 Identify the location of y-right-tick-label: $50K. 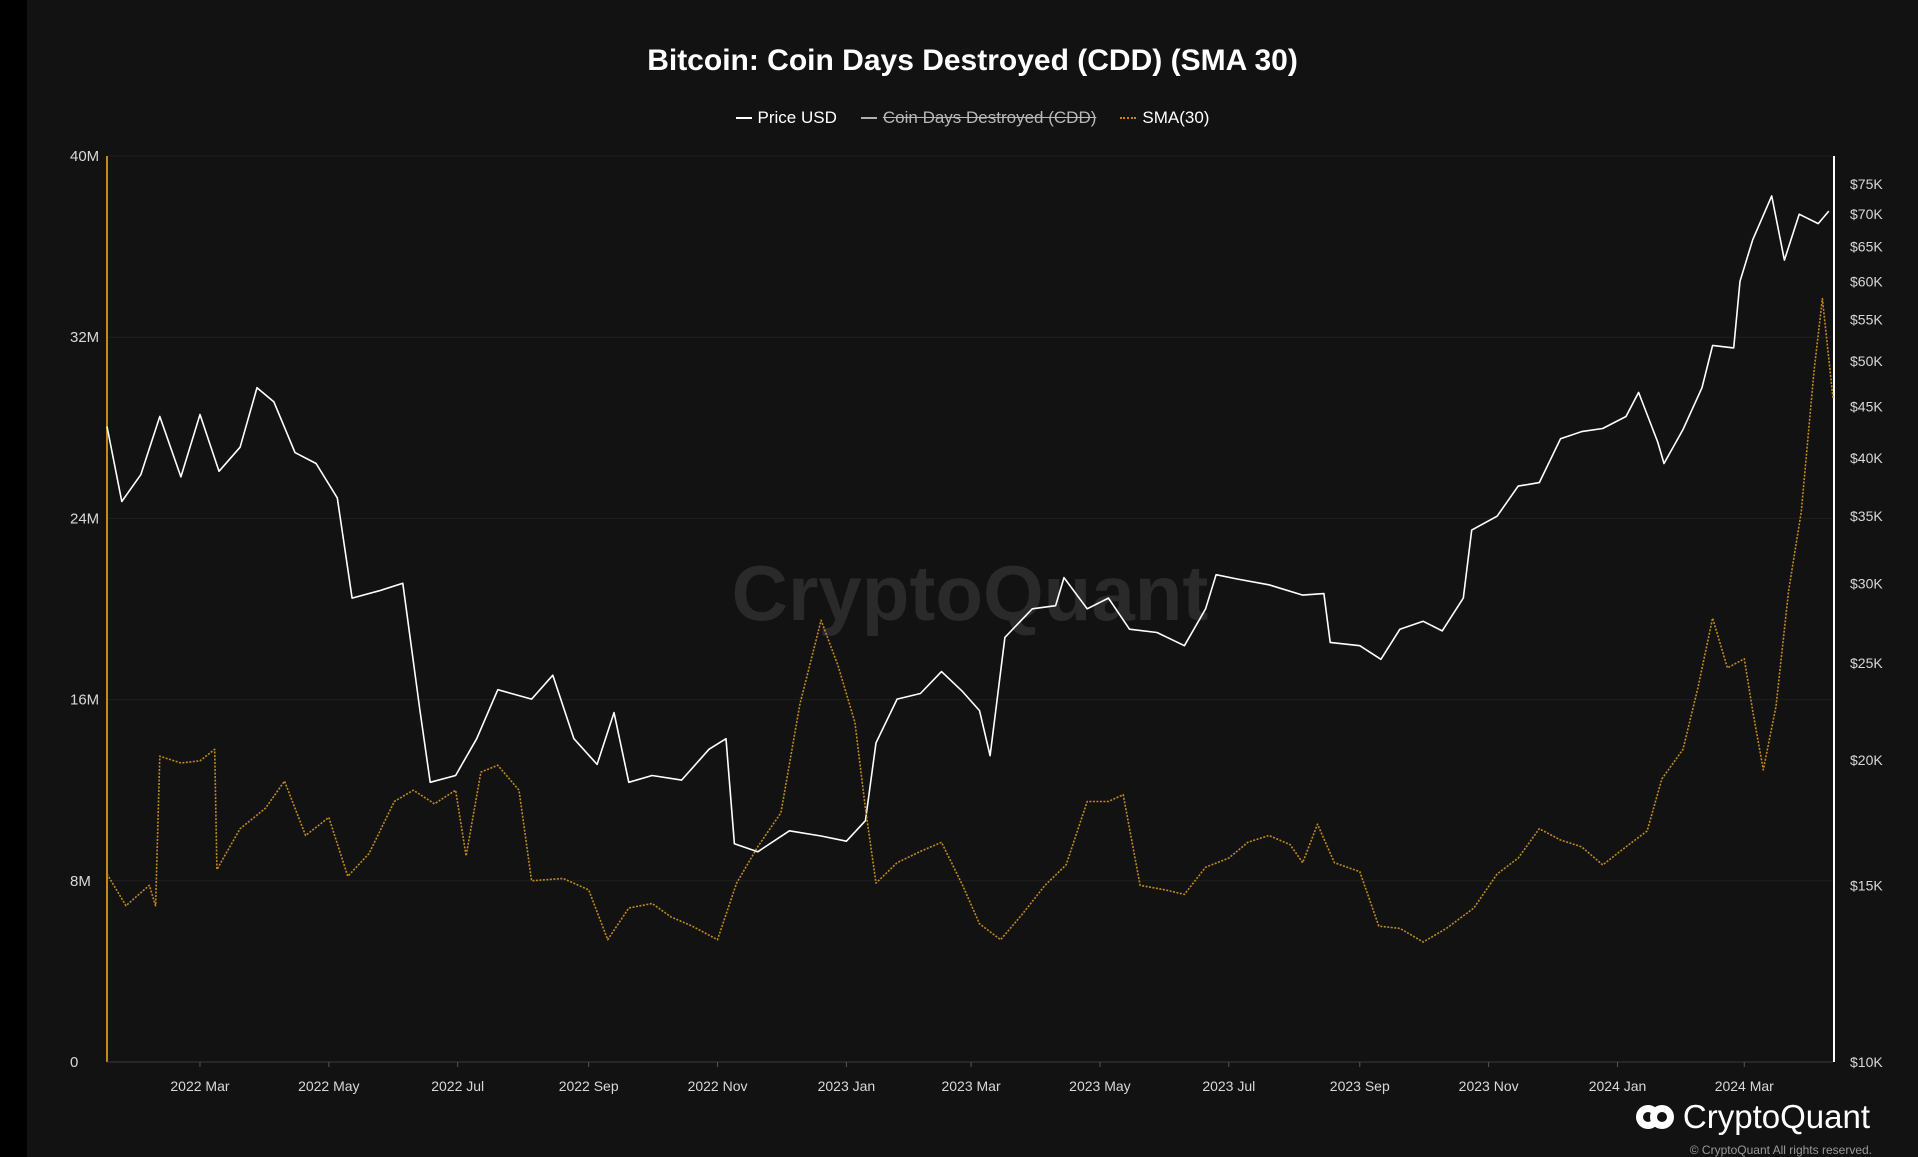
(1866, 361).